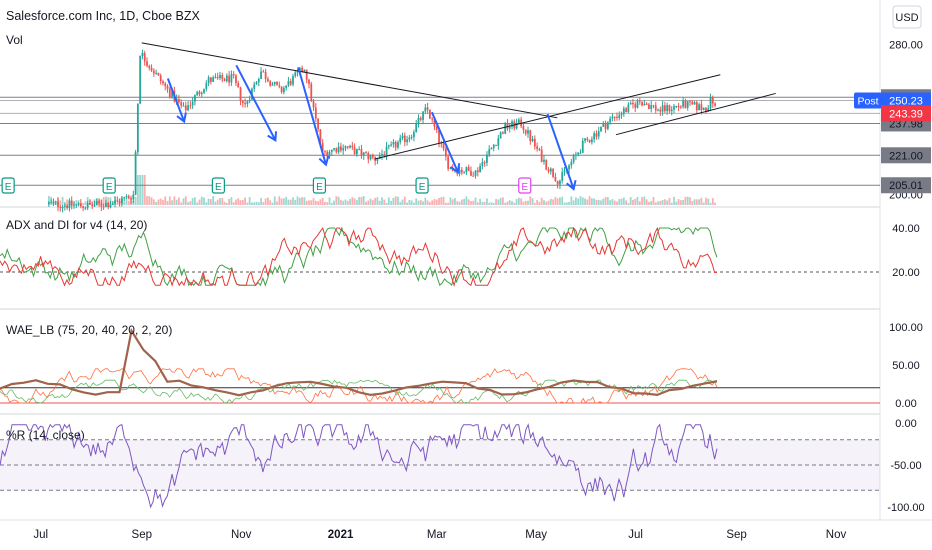  Describe the element at coordinates (905, 508) in the screenshot. I see `wr-axis-tick: -100.00` at that location.